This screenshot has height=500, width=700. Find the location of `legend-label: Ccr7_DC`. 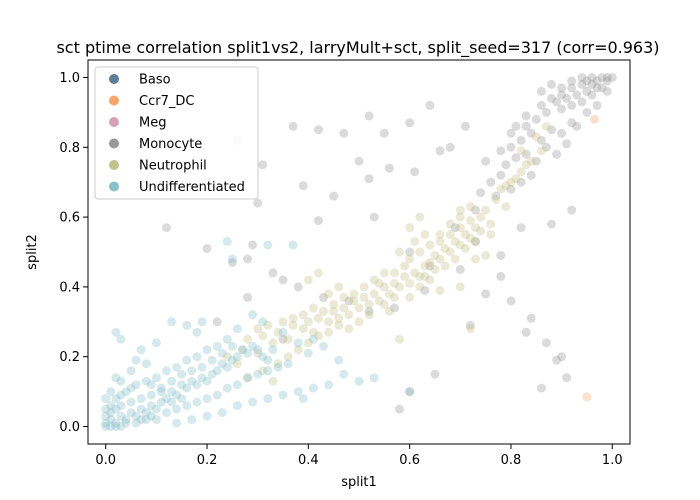

legend-label: Ccr7_DC is located at coordinates (166, 101).